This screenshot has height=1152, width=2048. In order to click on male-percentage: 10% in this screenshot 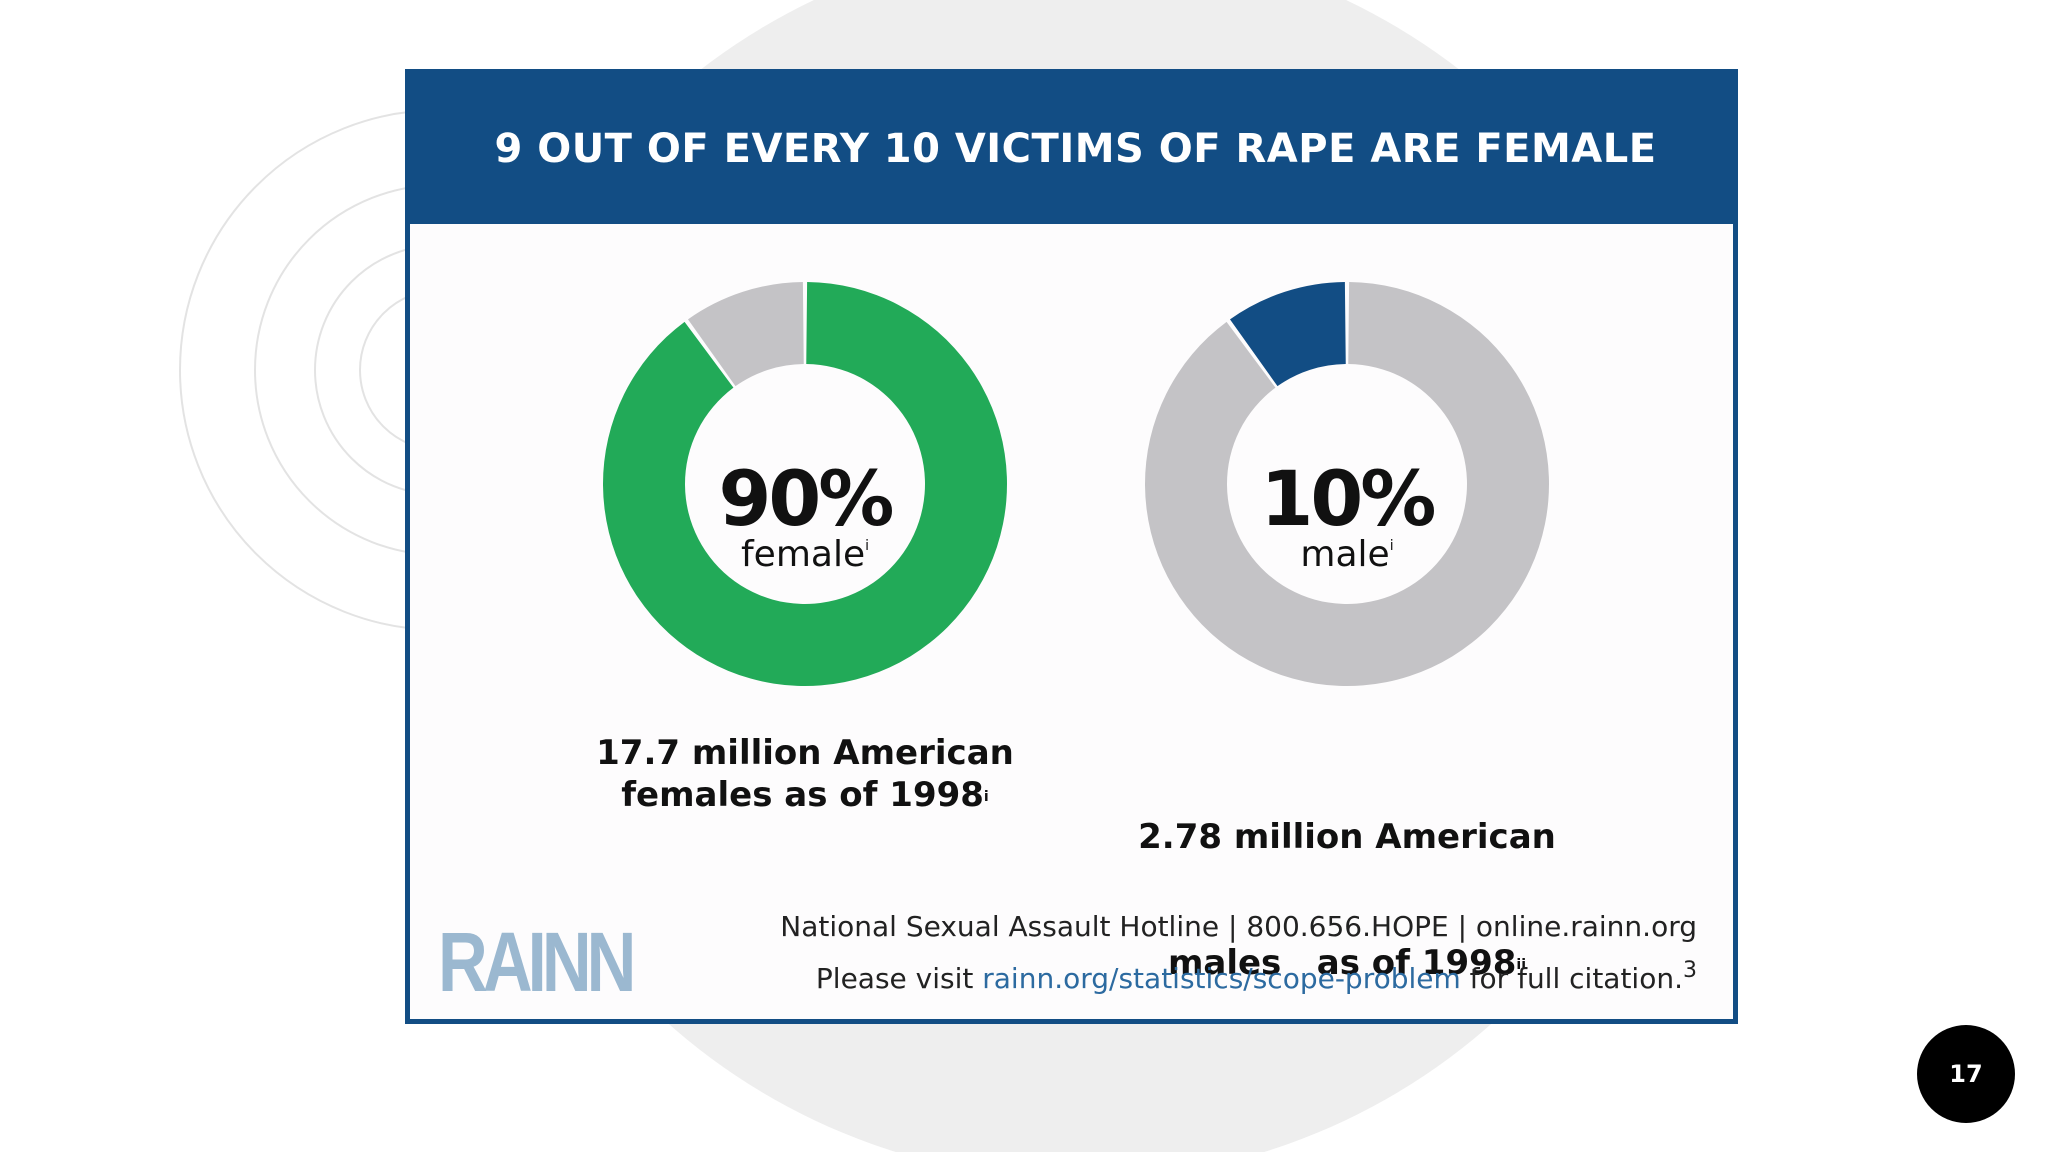, I will do `click(1348, 498)`.